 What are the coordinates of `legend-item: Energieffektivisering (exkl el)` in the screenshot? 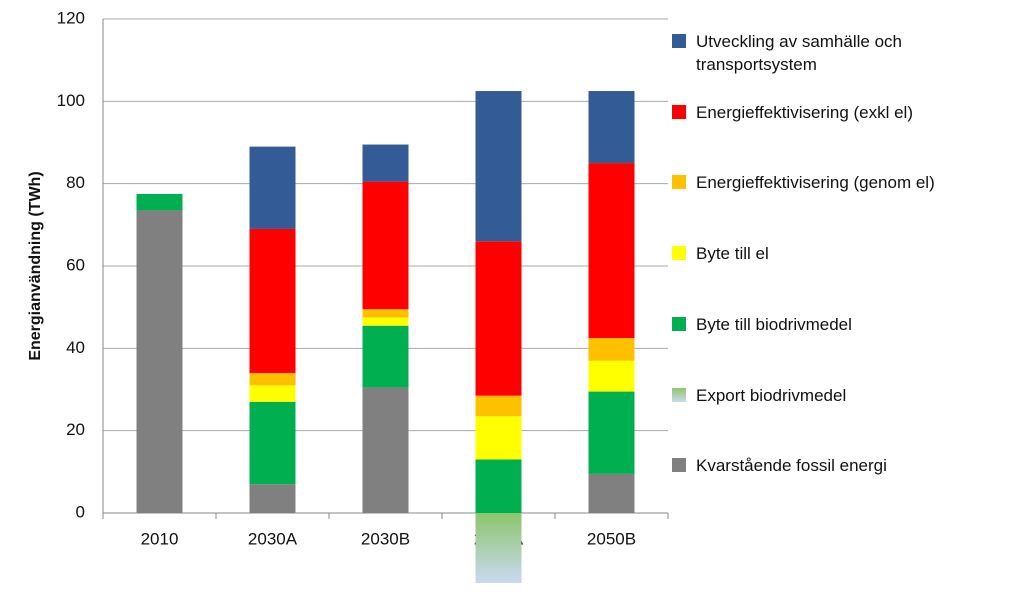 It's located at (824, 112).